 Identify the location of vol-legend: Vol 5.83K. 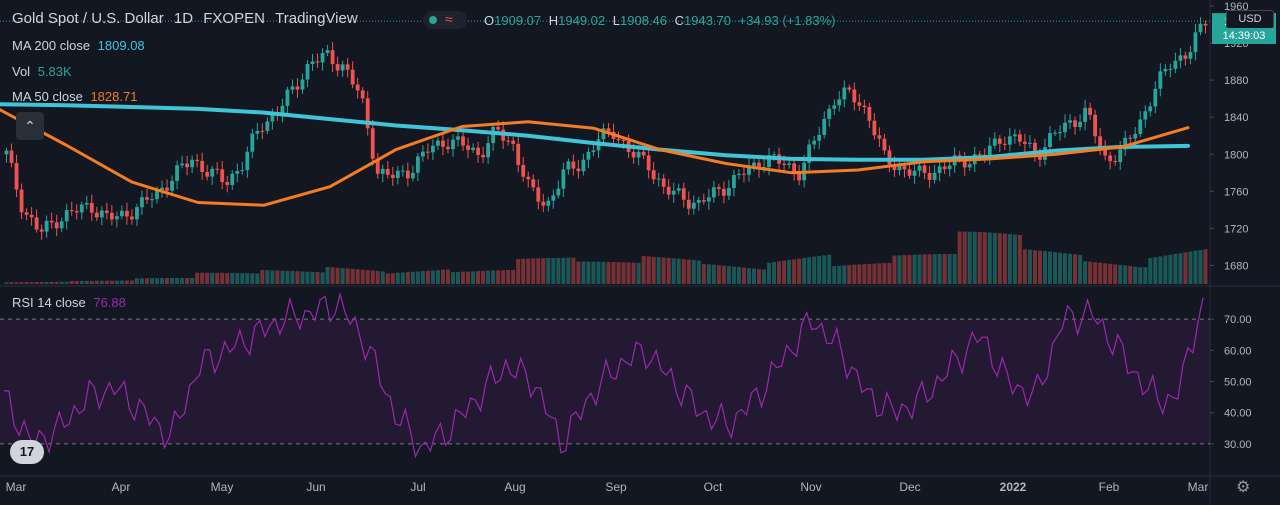
(42, 71).